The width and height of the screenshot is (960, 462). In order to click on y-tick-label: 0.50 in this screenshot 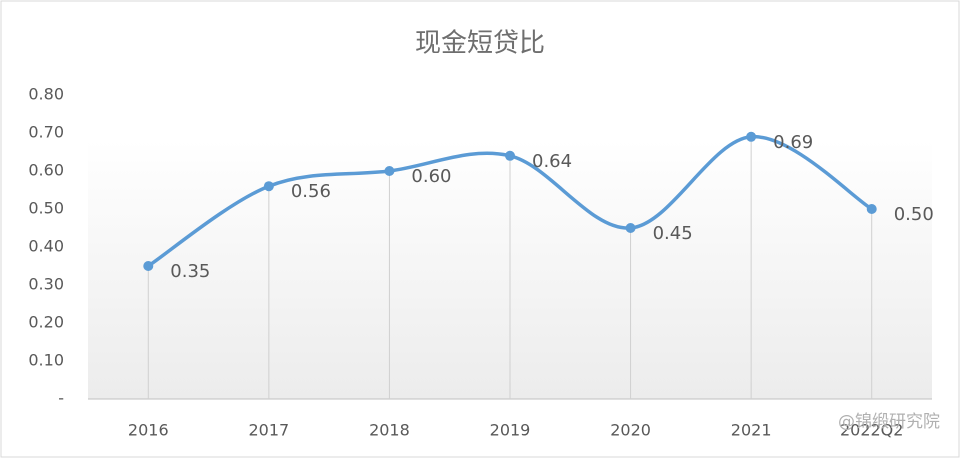, I will do `click(46, 208)`.